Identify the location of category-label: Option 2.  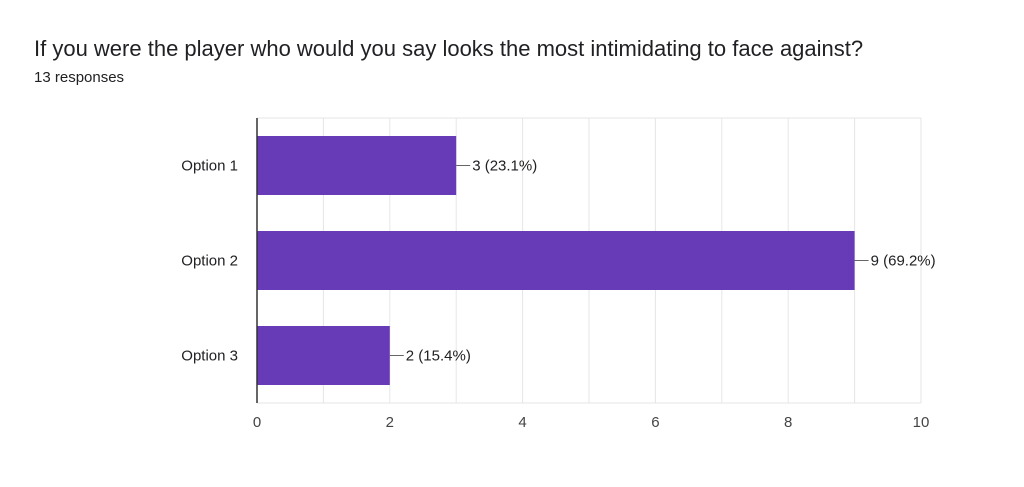
(209, 261).